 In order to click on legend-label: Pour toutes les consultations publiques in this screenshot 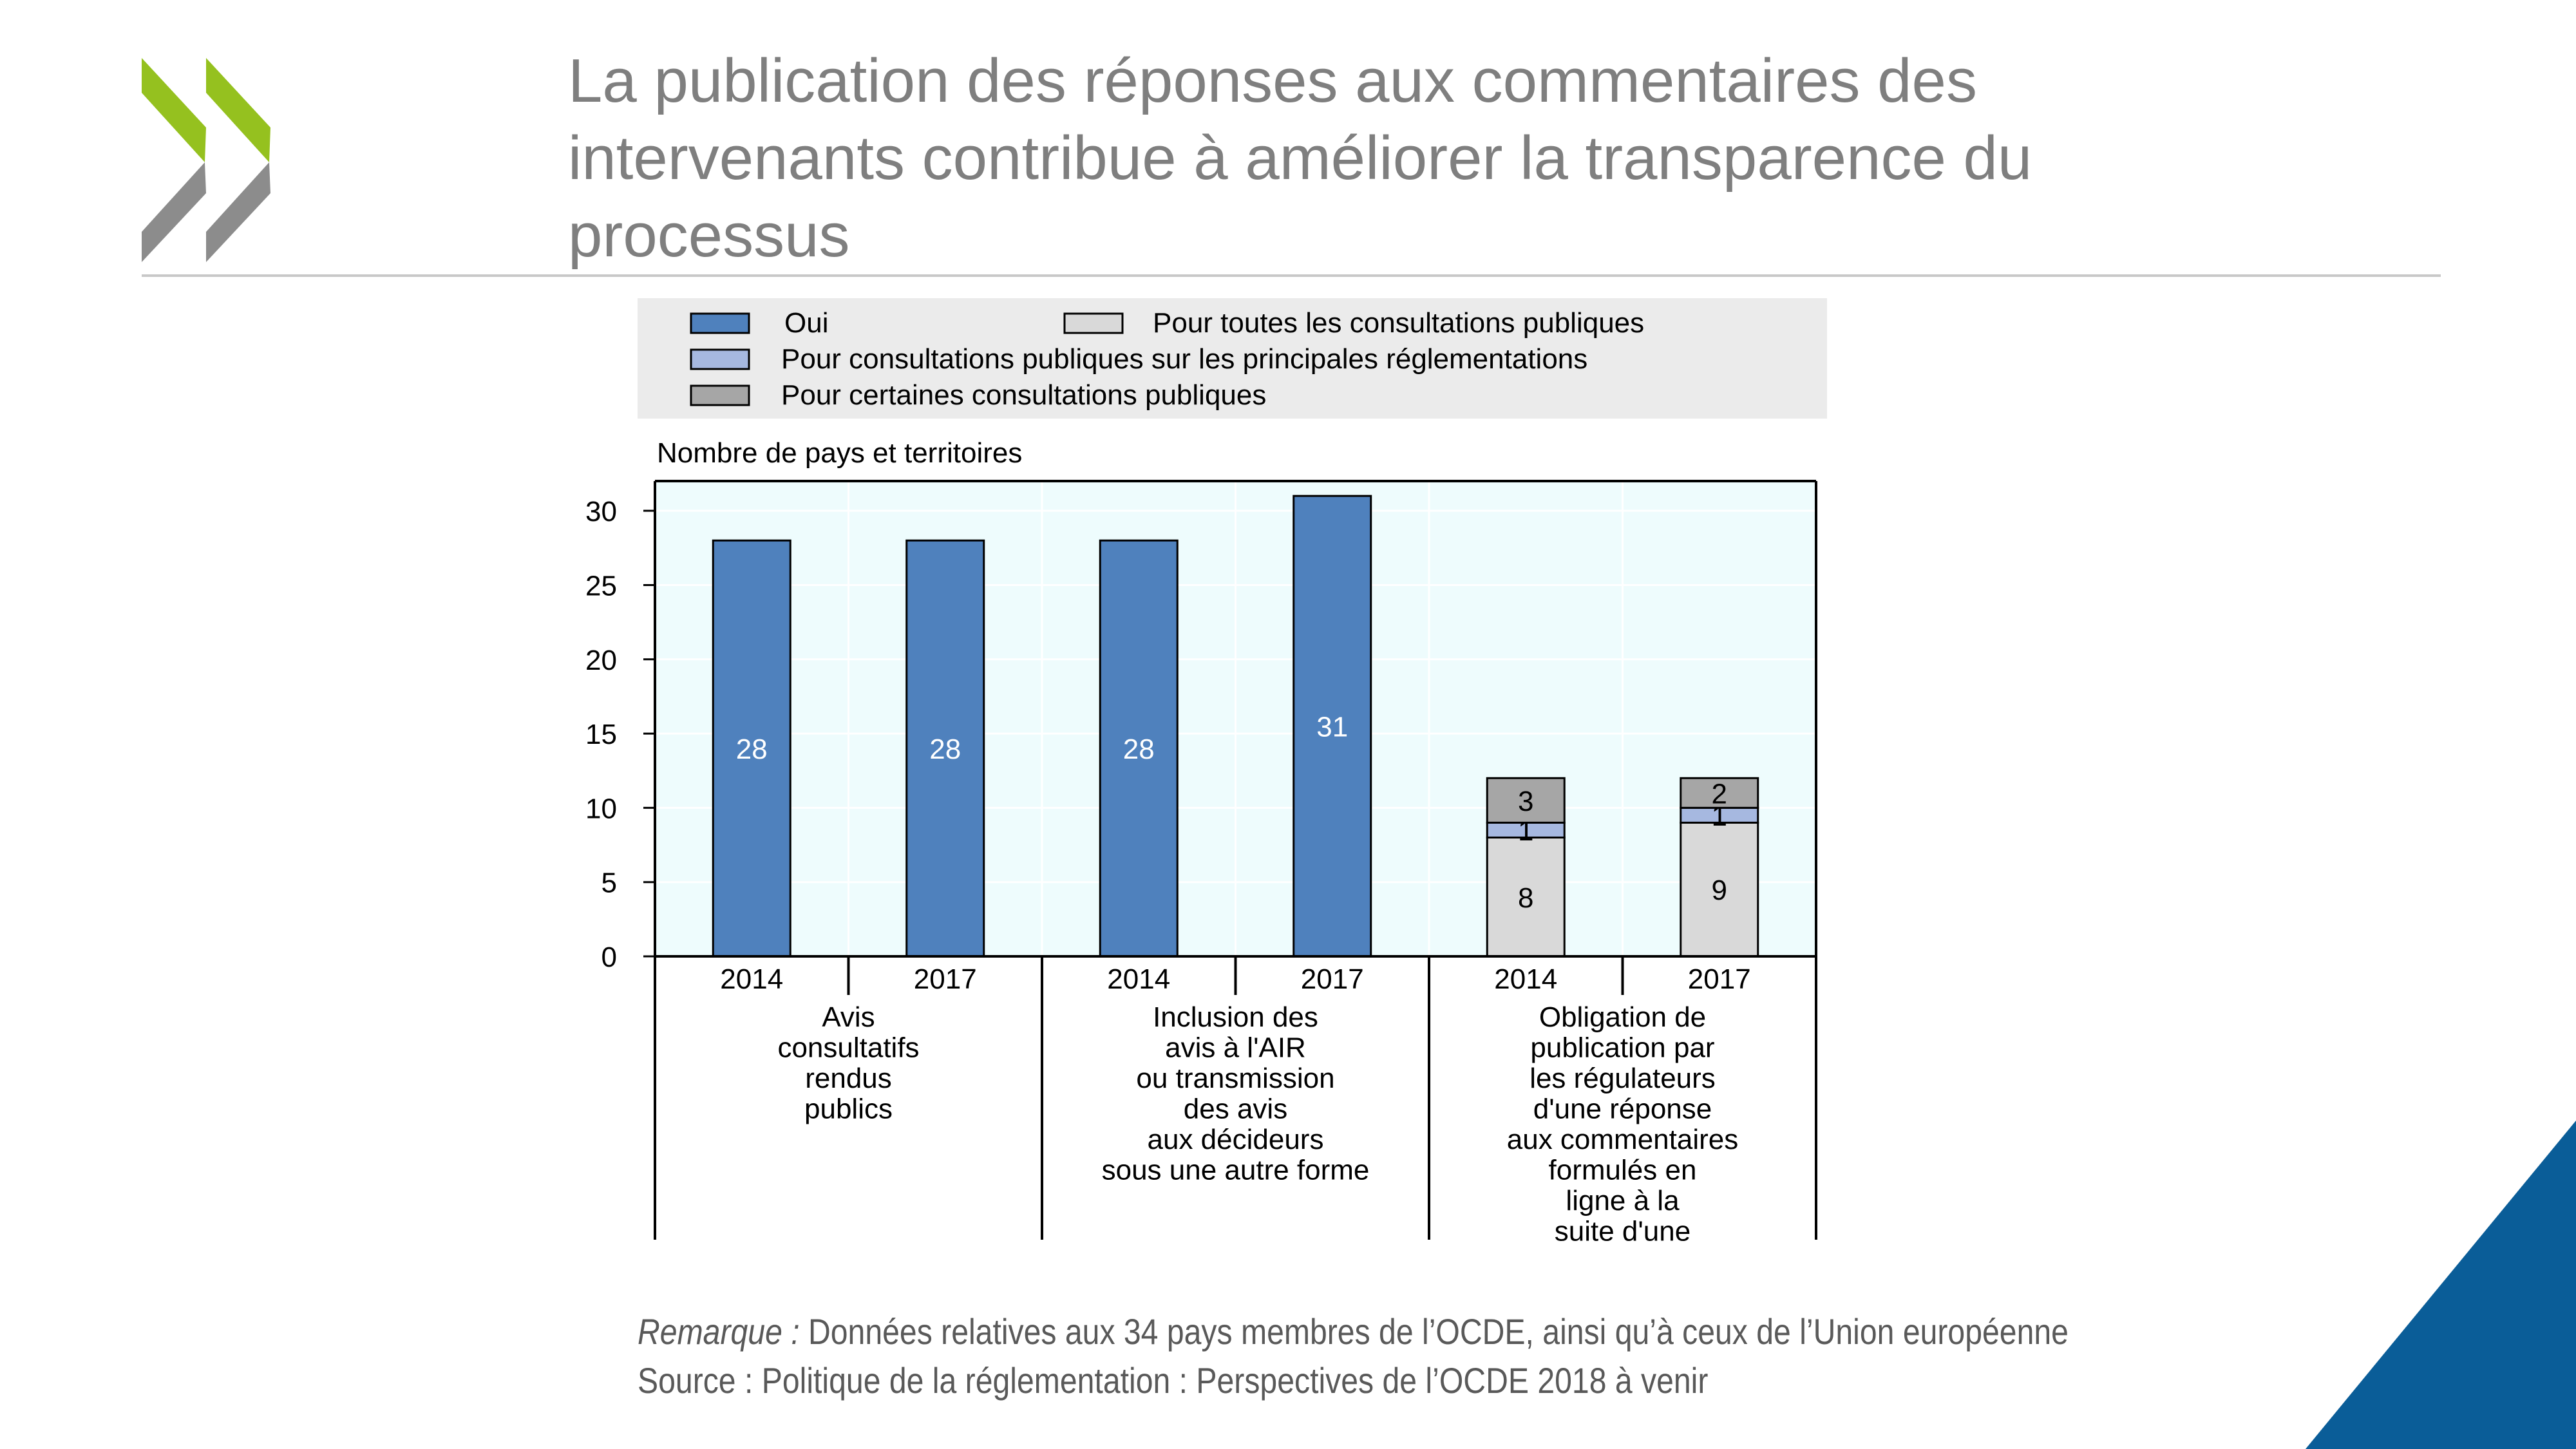, I will do `click(1399, 323)`.